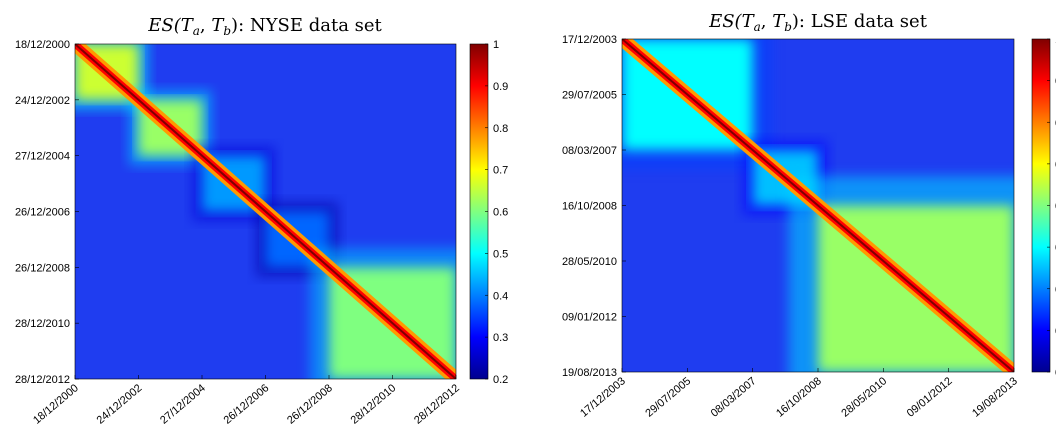 The width and height of the screenshot is (1056, 429). I want to click on nyse-chart-title: ES(Ta, Tb): NYSE data set, so click(264, 26).